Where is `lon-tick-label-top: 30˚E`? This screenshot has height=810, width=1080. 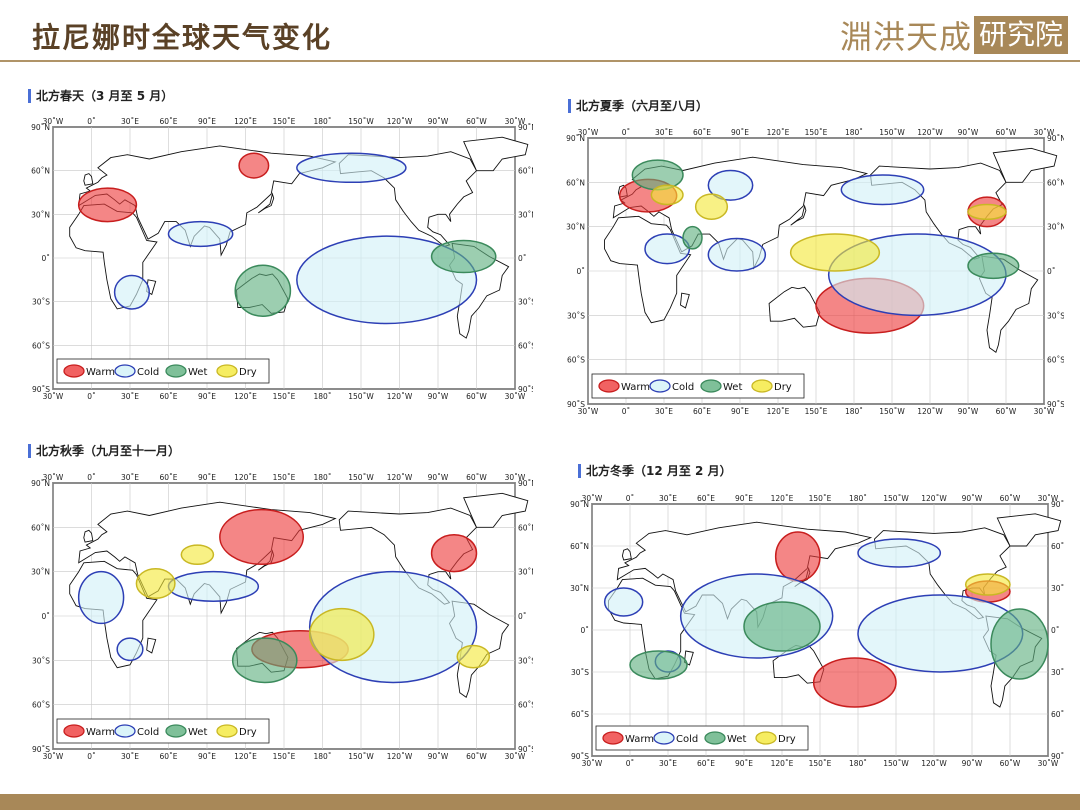
lon-tick-label-top: 30˚E is located at coordinates (130, 121).